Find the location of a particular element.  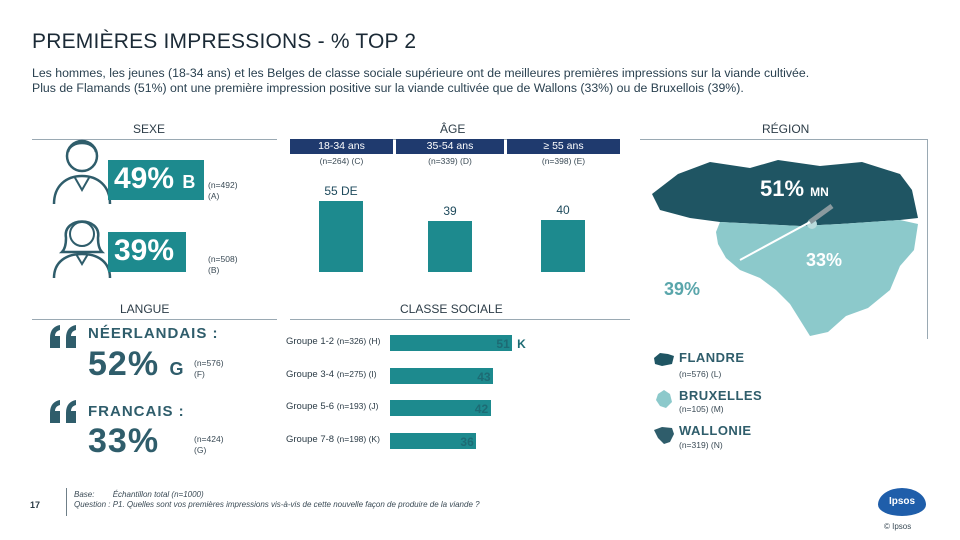

classe-row-label-3: Groupe 5-6 (n=193) (J) is located at coordinates (332, 406).